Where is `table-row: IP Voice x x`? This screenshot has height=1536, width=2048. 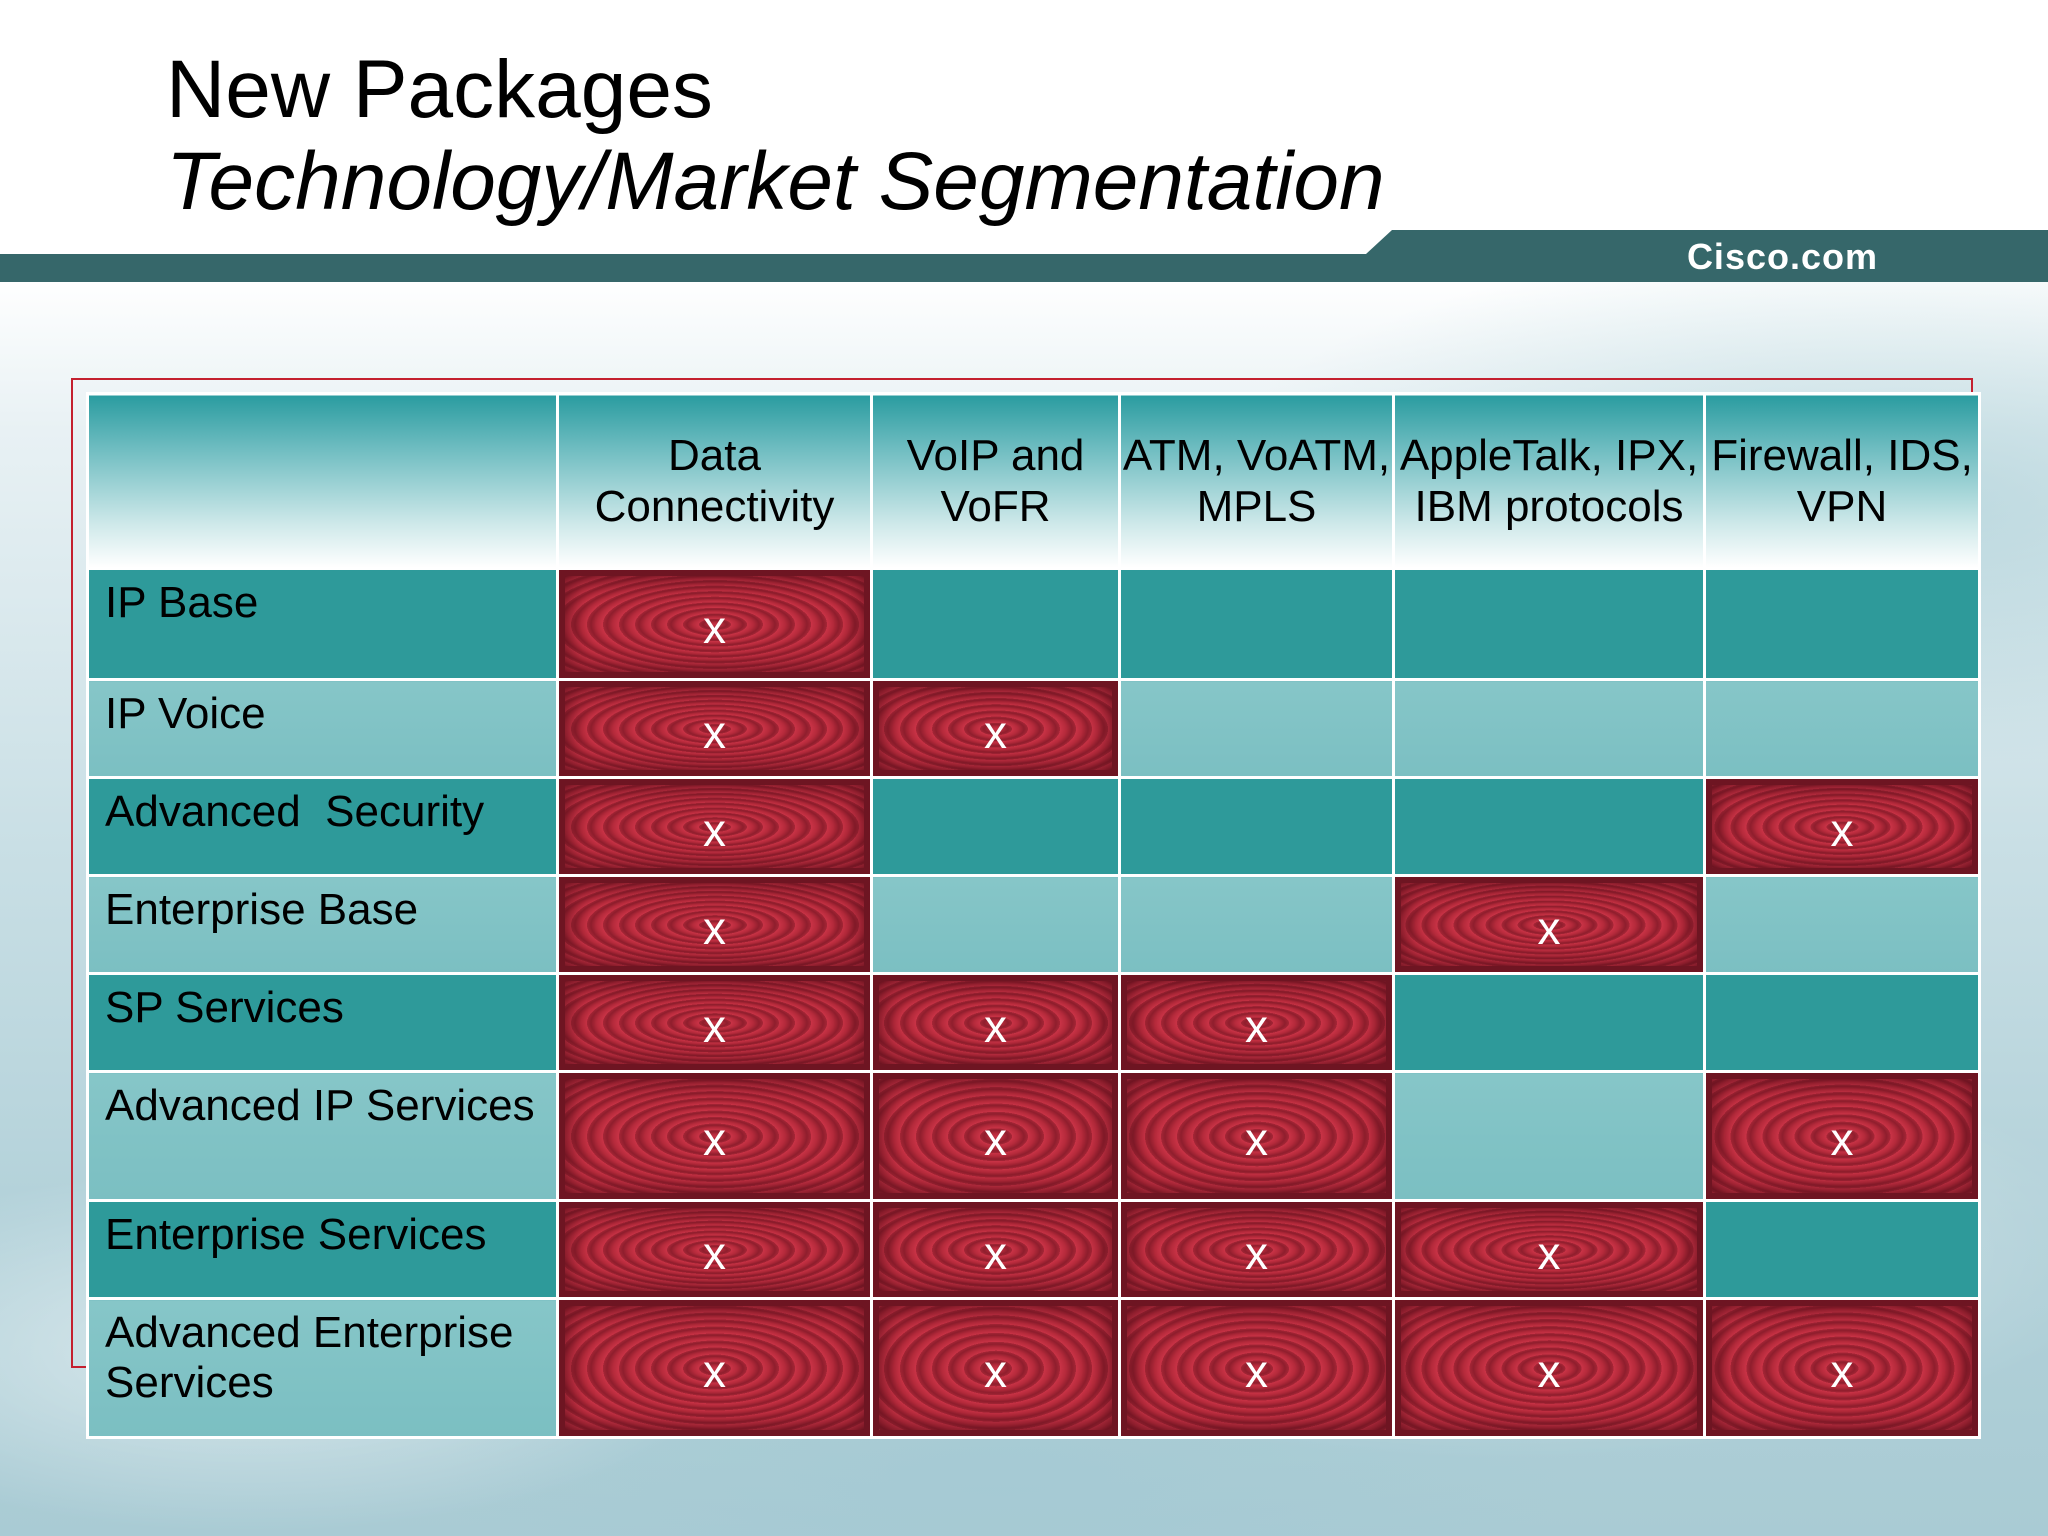 table-row: IP Voice x x is located at coordinates (1033, 728).